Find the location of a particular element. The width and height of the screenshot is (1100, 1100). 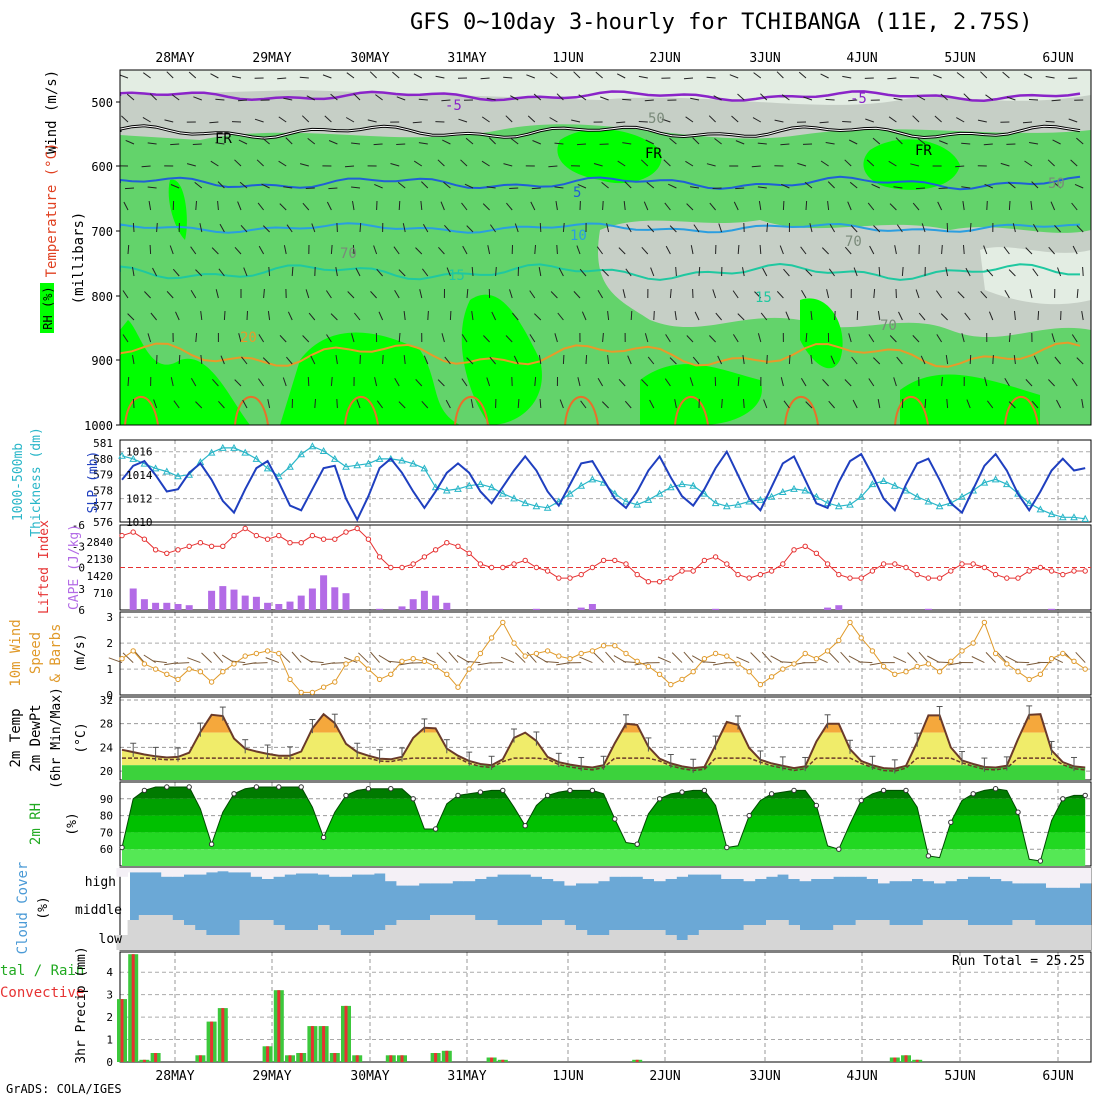

slp-ylabel-left2: 1000-500mb is located at coordinates (18, 482).